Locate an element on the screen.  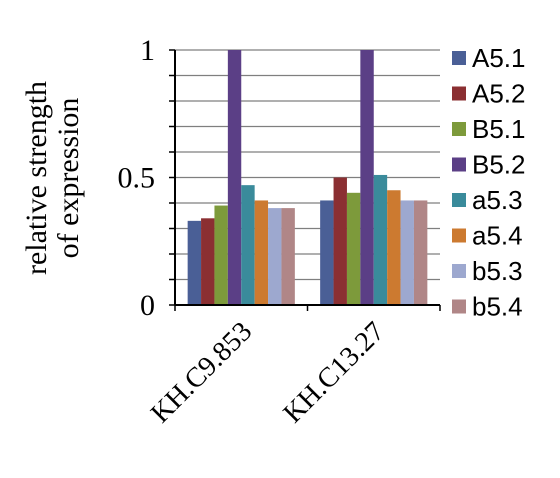
legend-label: a5.3 is located at coordinates (497, 200).